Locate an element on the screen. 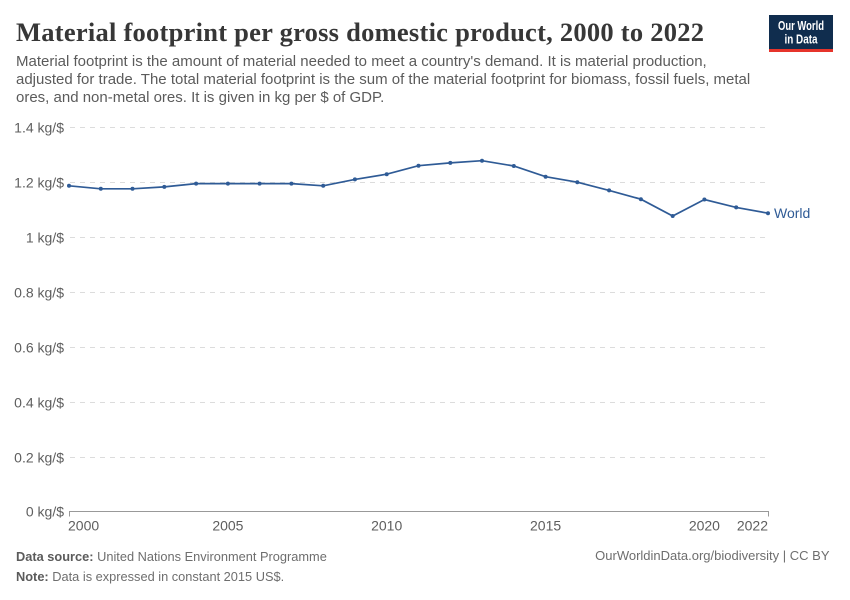  svg-text: 1.4 kg/$ is located at coordinates (39, 128).